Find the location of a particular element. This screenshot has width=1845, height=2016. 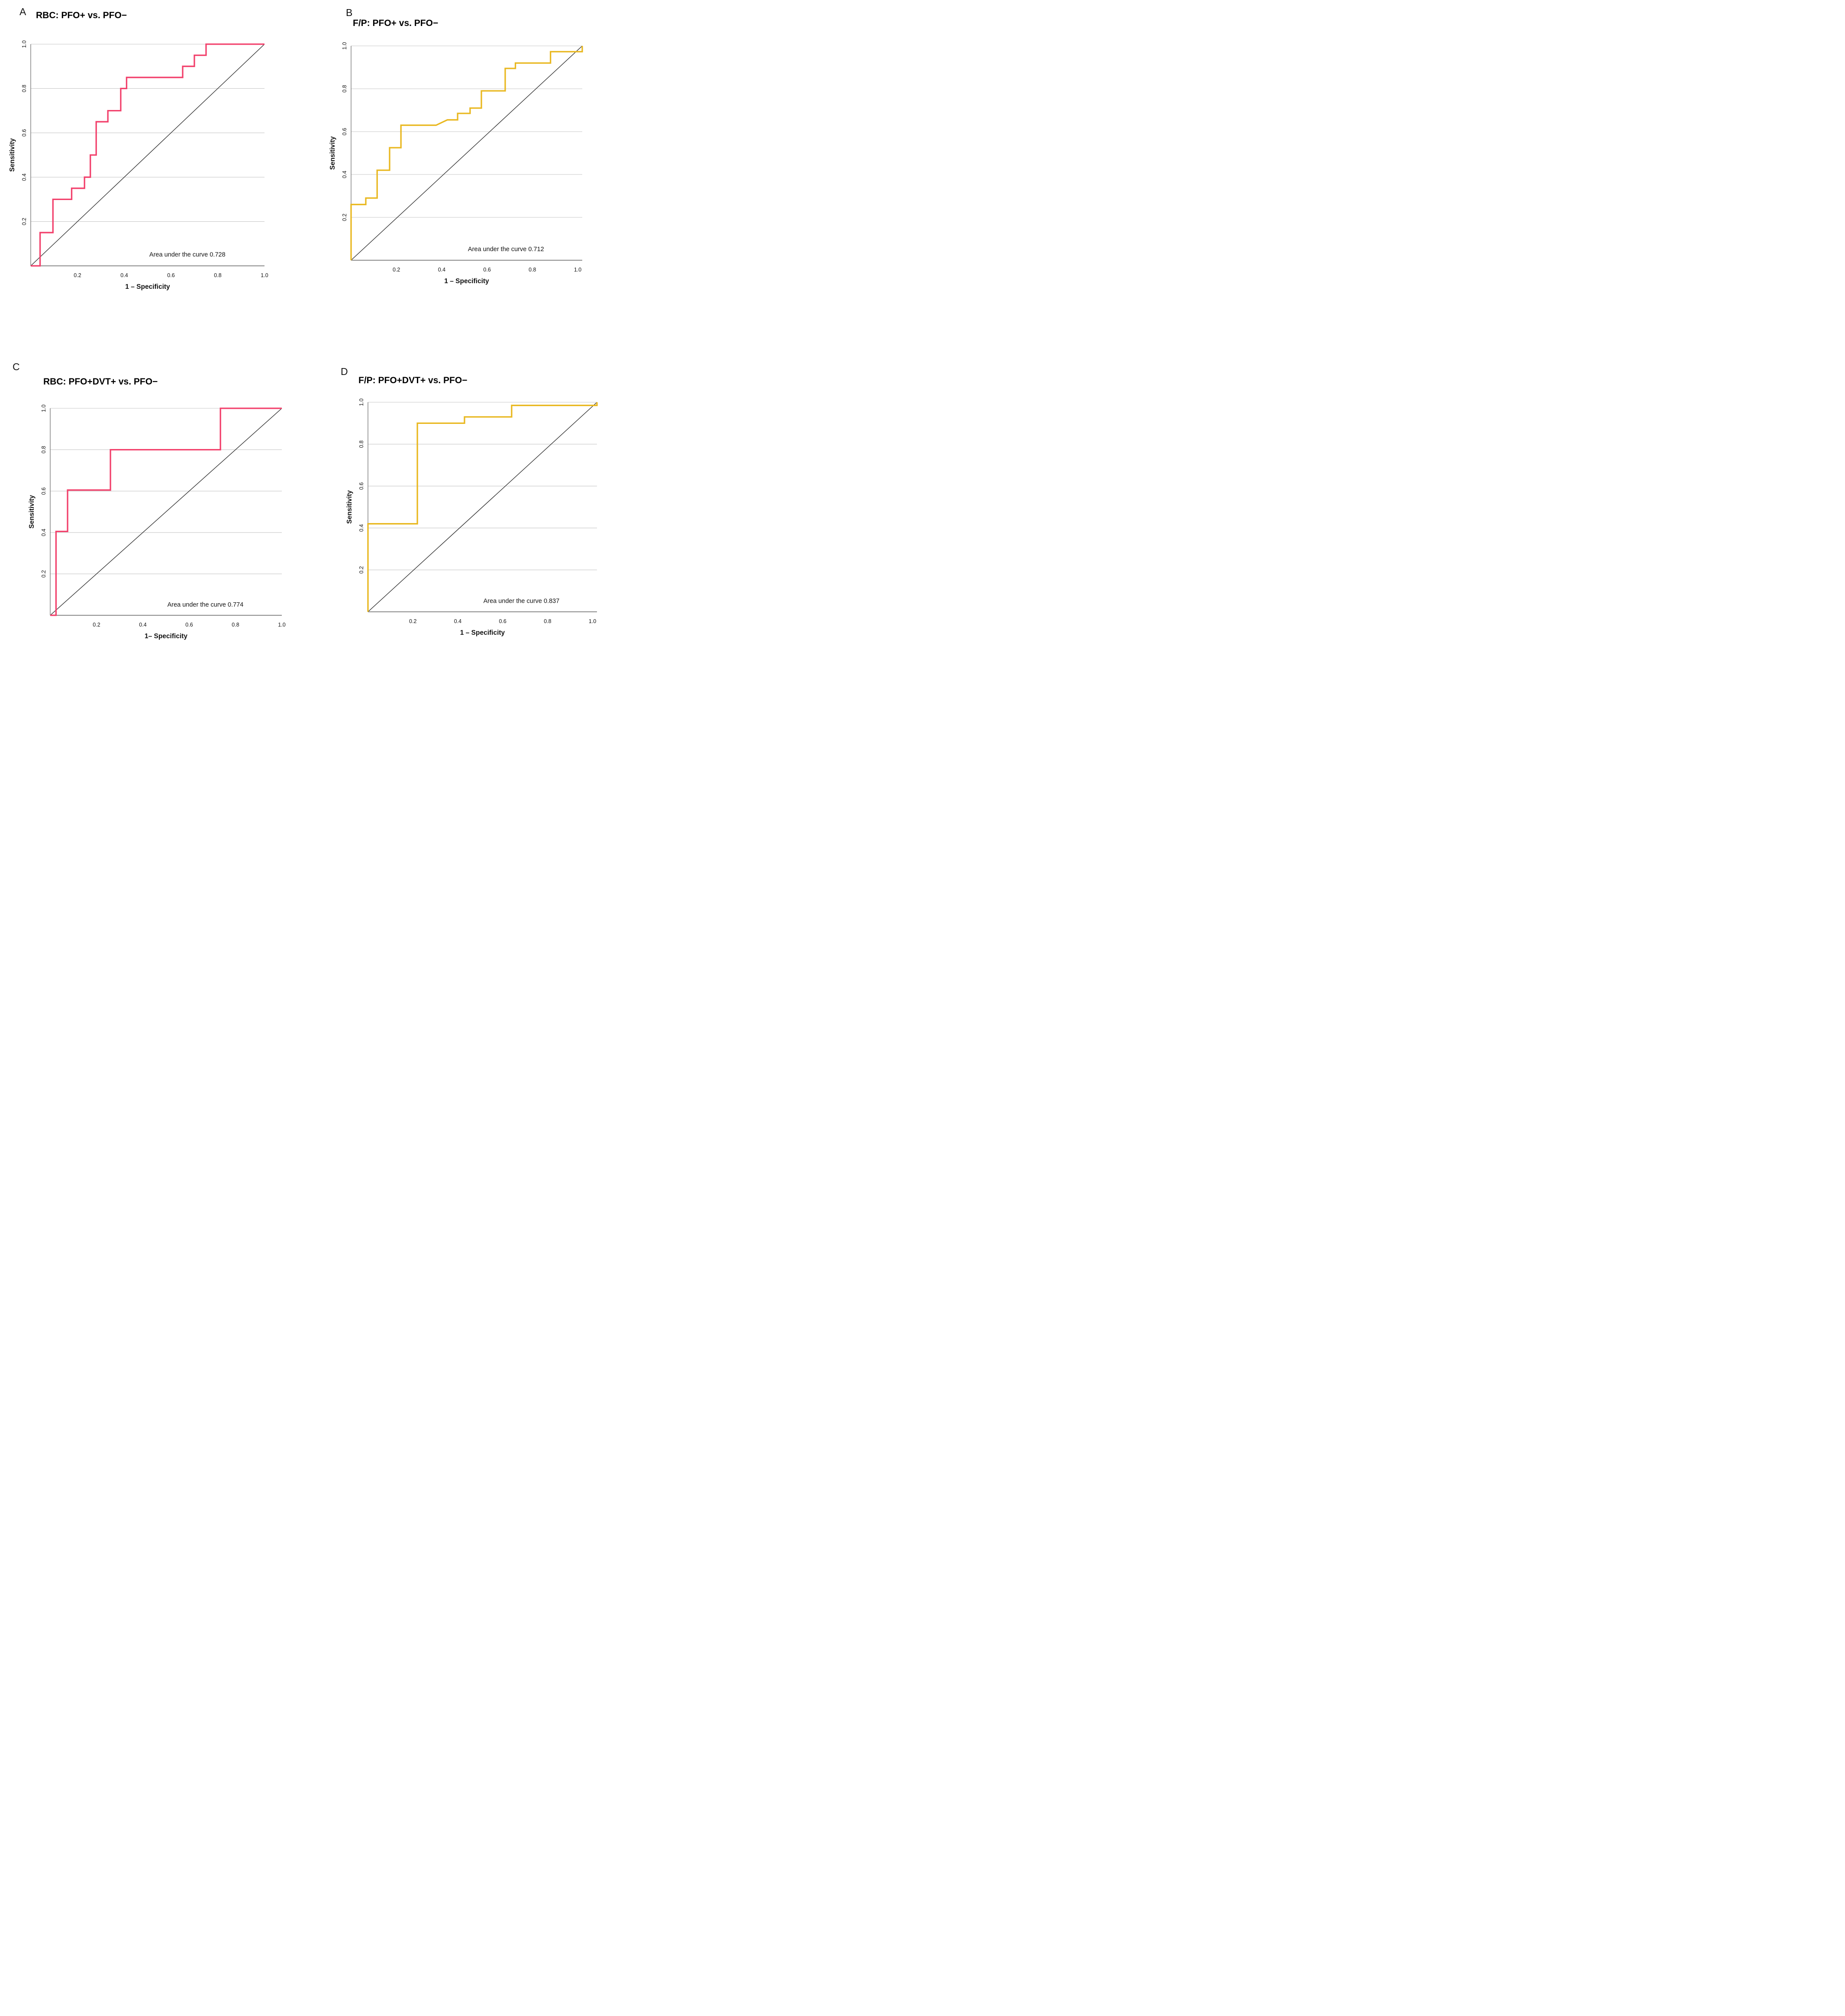

auc-label: Area under the curve 0.712 is located at coordinates (506, 249).